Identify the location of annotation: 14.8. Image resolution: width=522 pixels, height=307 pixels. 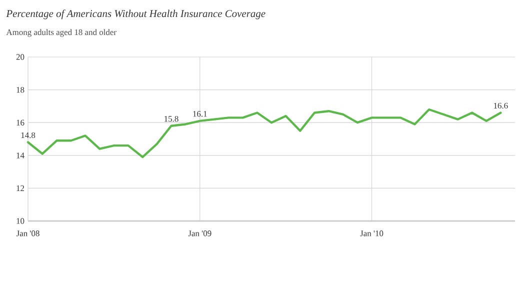
(28, 135).